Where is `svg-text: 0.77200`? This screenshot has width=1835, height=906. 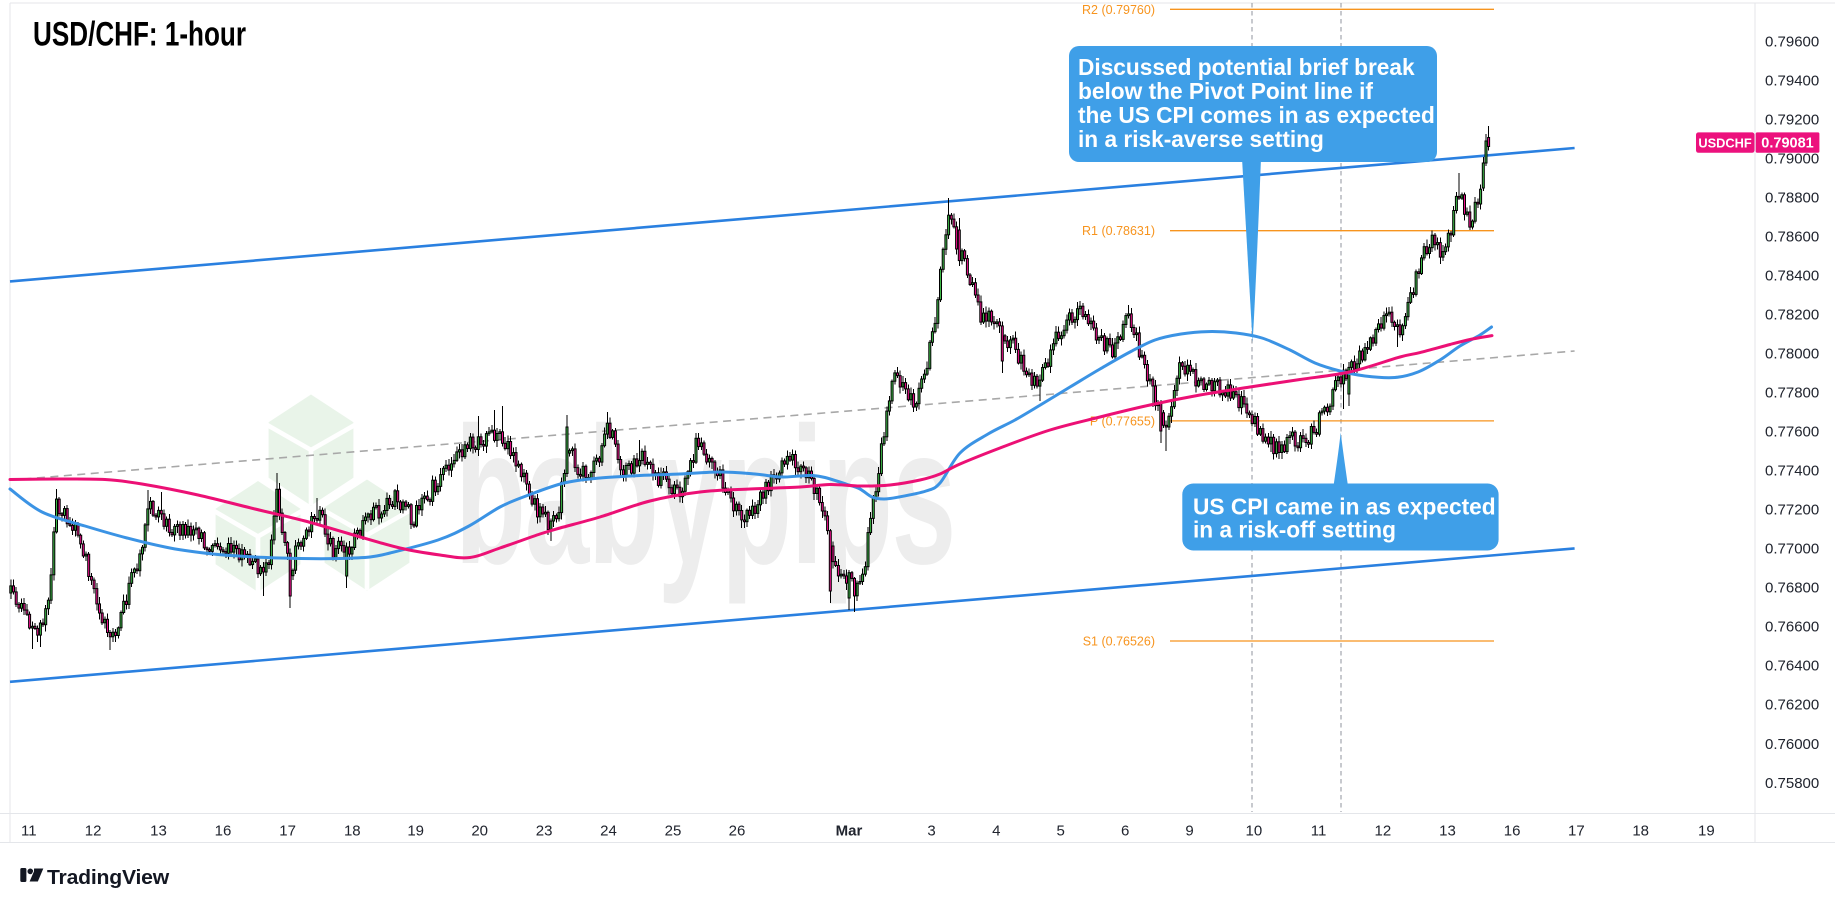 svg-text: 0.77200 is located at coordinates (1792, 510).